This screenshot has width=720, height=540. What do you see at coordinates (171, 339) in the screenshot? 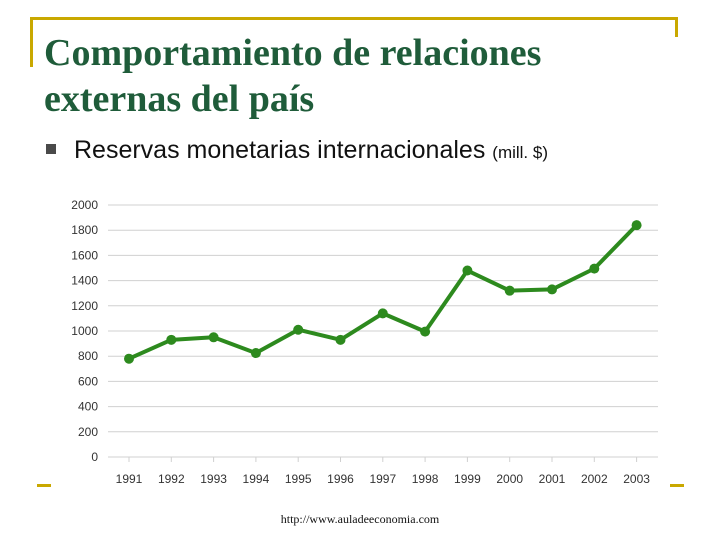
I see `data-point-1992` at bounding box center [171, 339].